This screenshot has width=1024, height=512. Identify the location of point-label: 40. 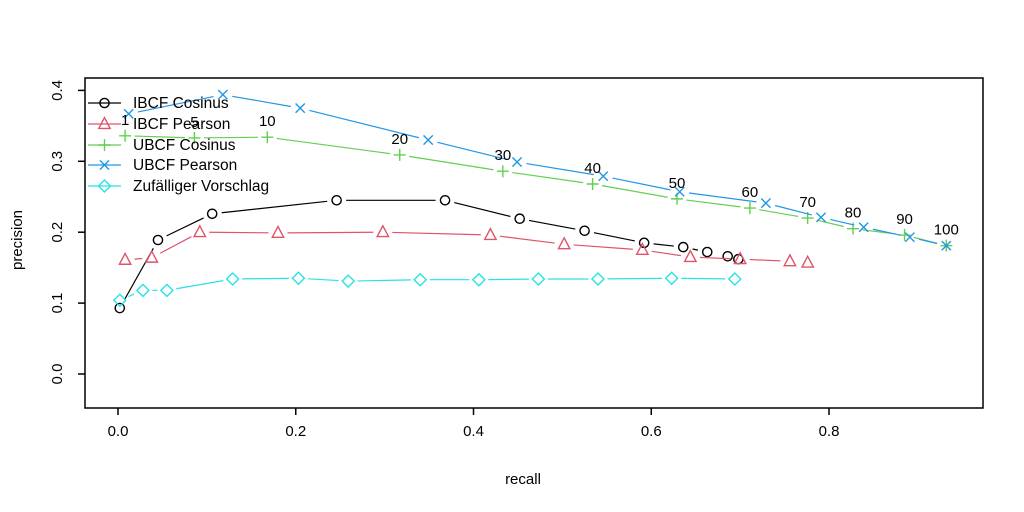
(592, 168).